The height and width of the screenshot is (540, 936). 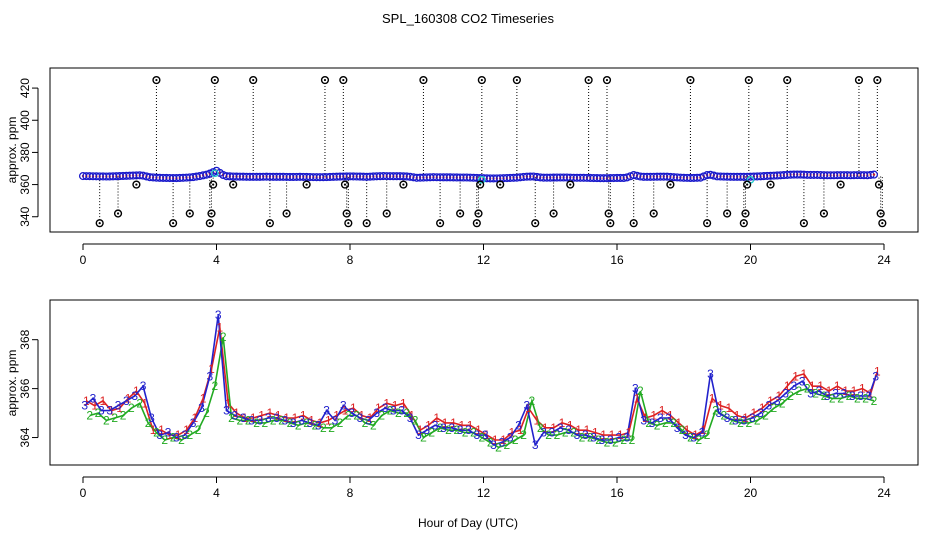 What do you see at coordinates (25, 88) in the screenshot?
I see `top-y-tick-label: 420` at bounding box center [25, 88].